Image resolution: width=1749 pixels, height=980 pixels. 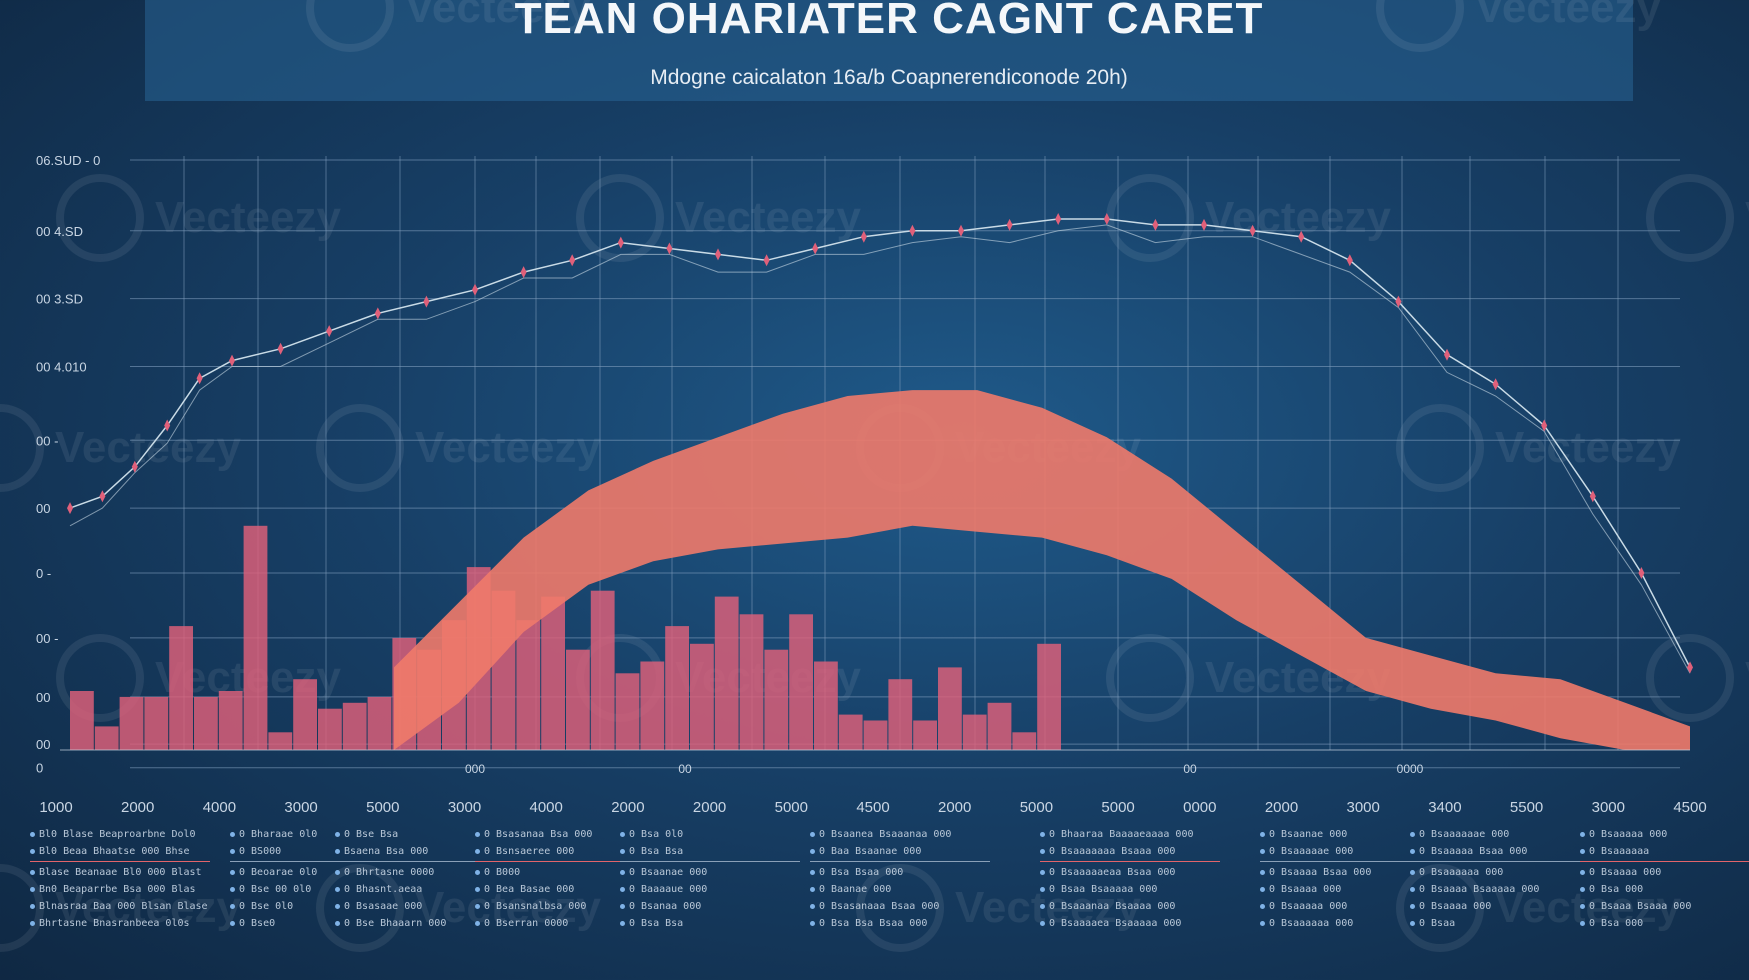 What do you see at coordinates (538, 834) in the screenshot?
I see `footer-row-text: 0 Bsasanaa Bsa 000` at bounding box center [538, 834].